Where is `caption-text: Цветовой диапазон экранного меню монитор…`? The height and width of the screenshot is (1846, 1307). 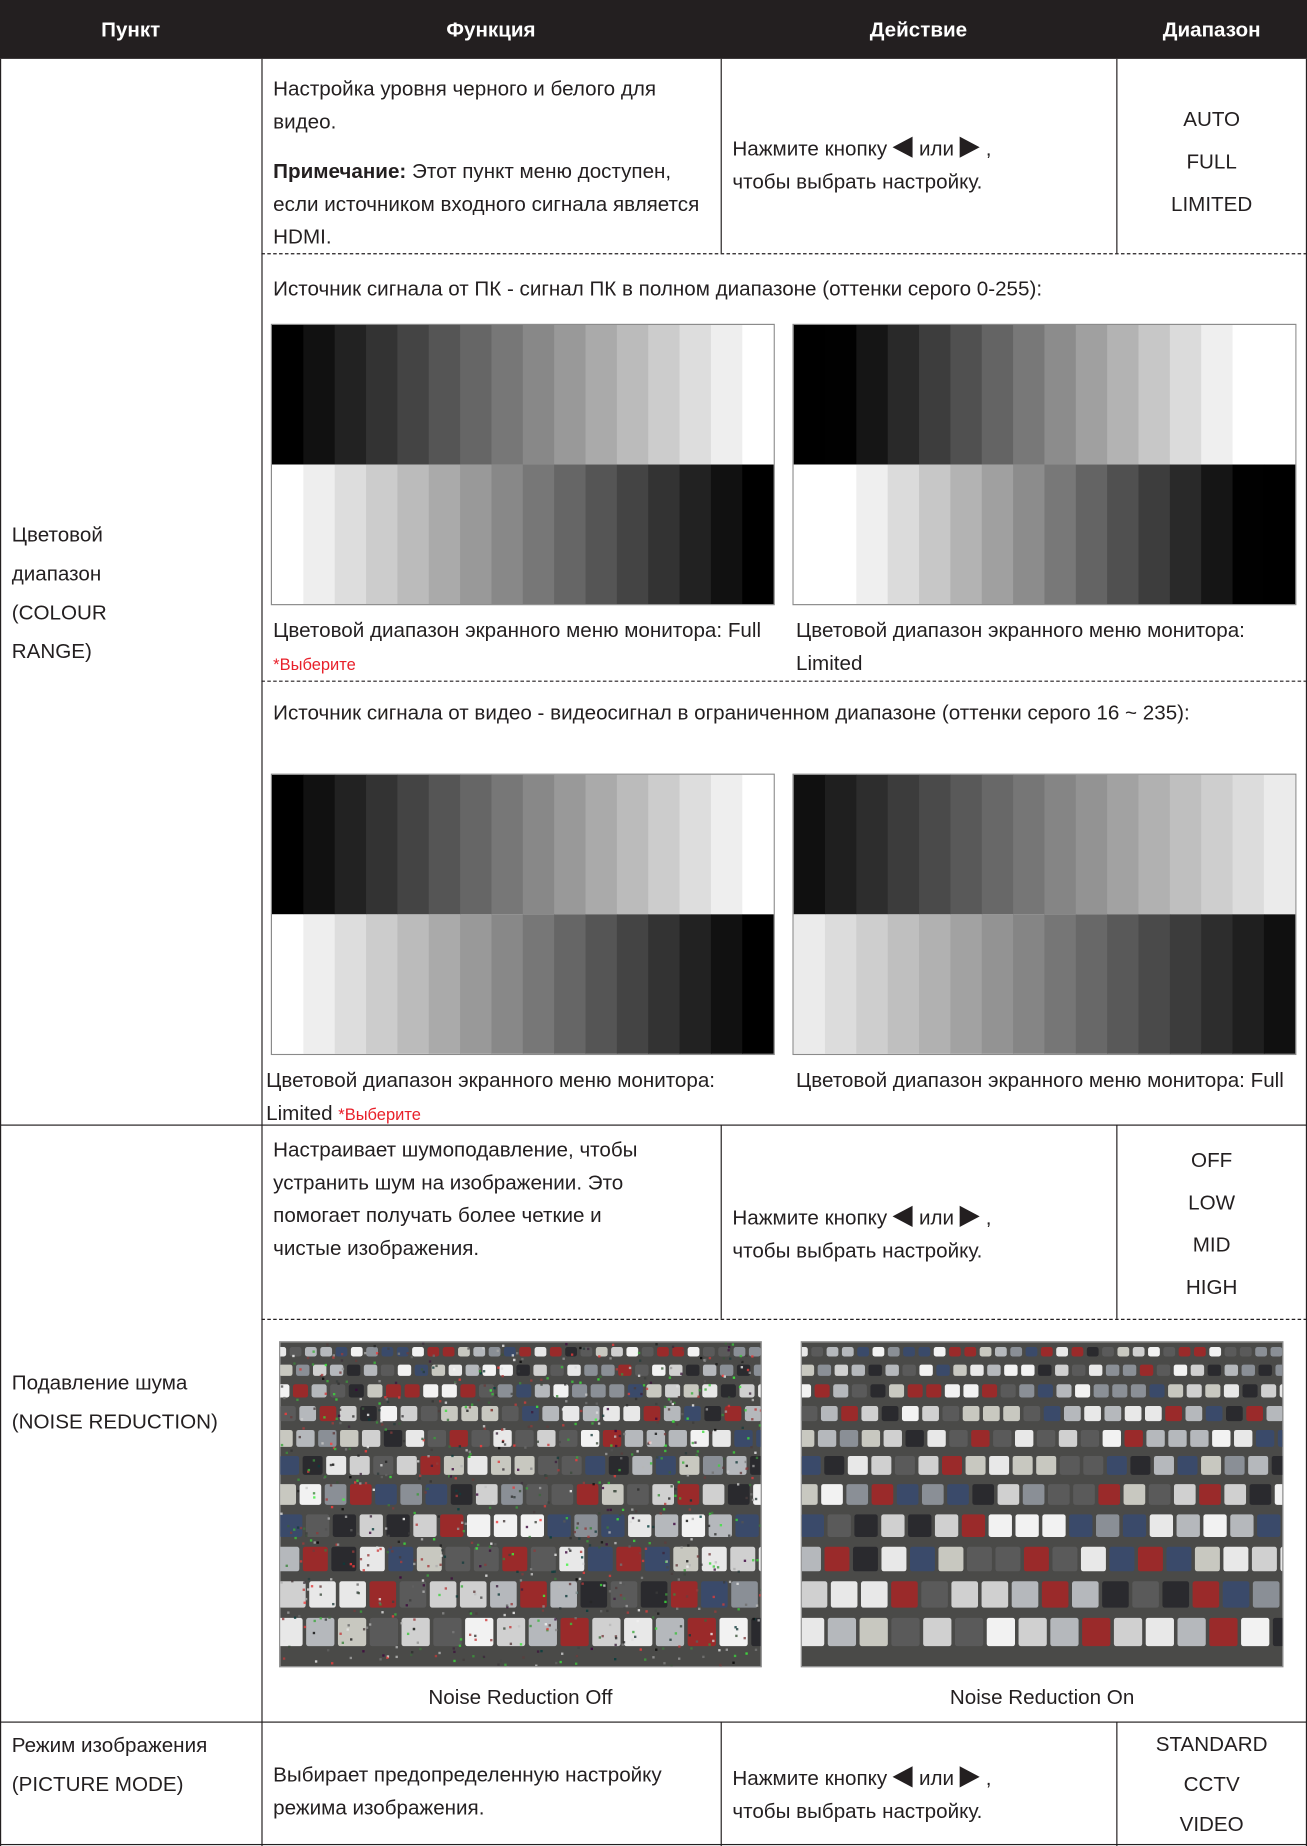
caption-text: Цветовой диапазон экранного меню монитор… is located at coordinates (491, 1096).